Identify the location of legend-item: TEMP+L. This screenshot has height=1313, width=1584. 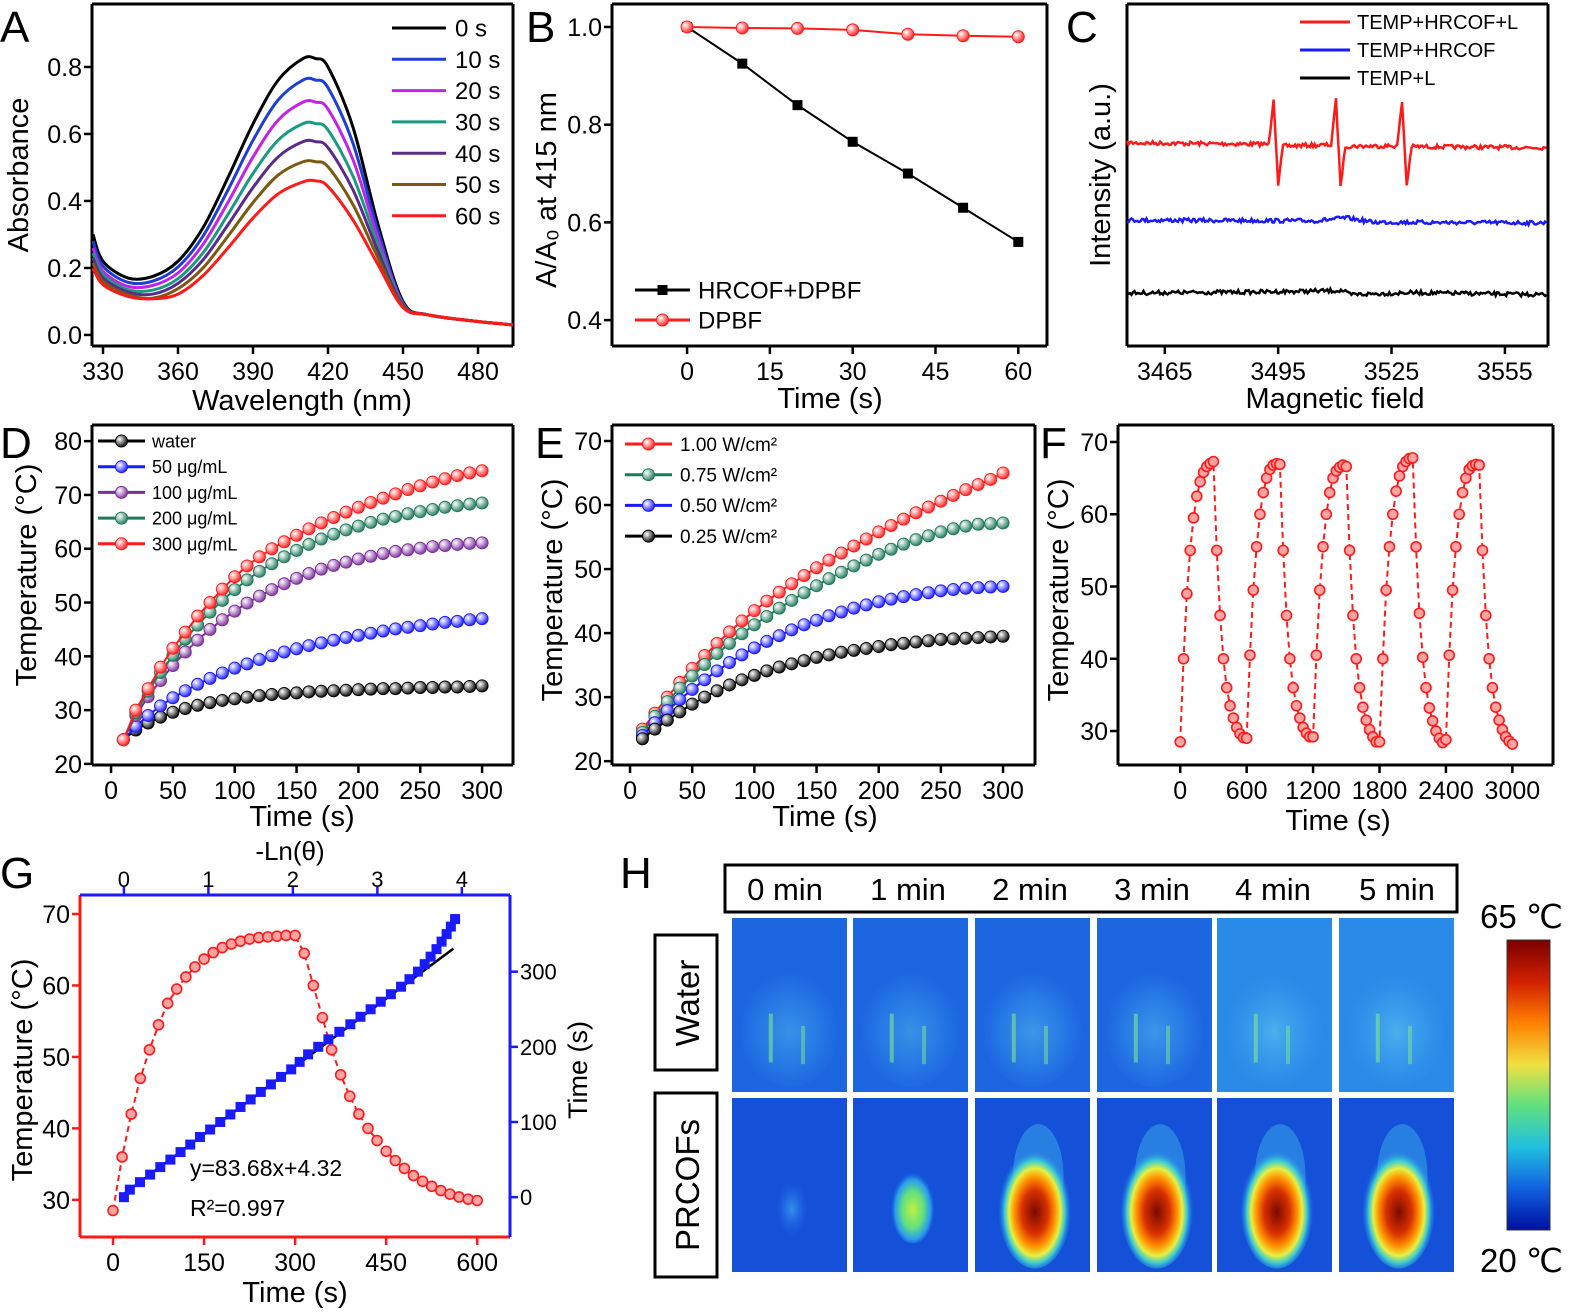
(1367, 79).